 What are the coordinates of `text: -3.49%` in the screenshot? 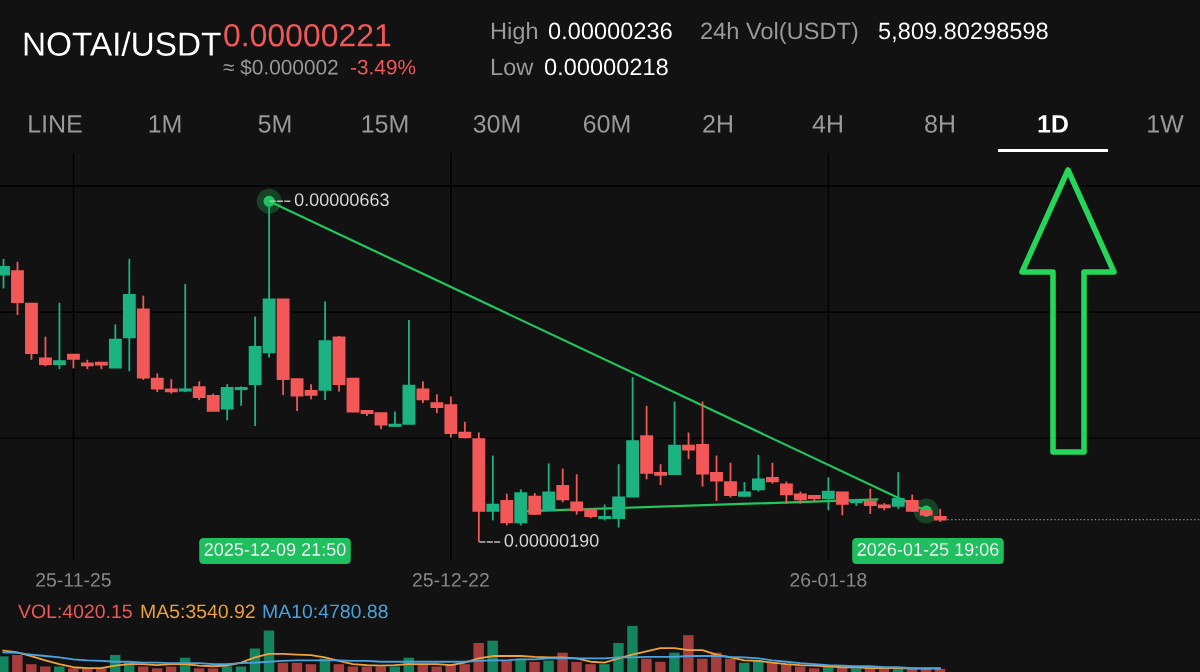 It's located at (383, 67).